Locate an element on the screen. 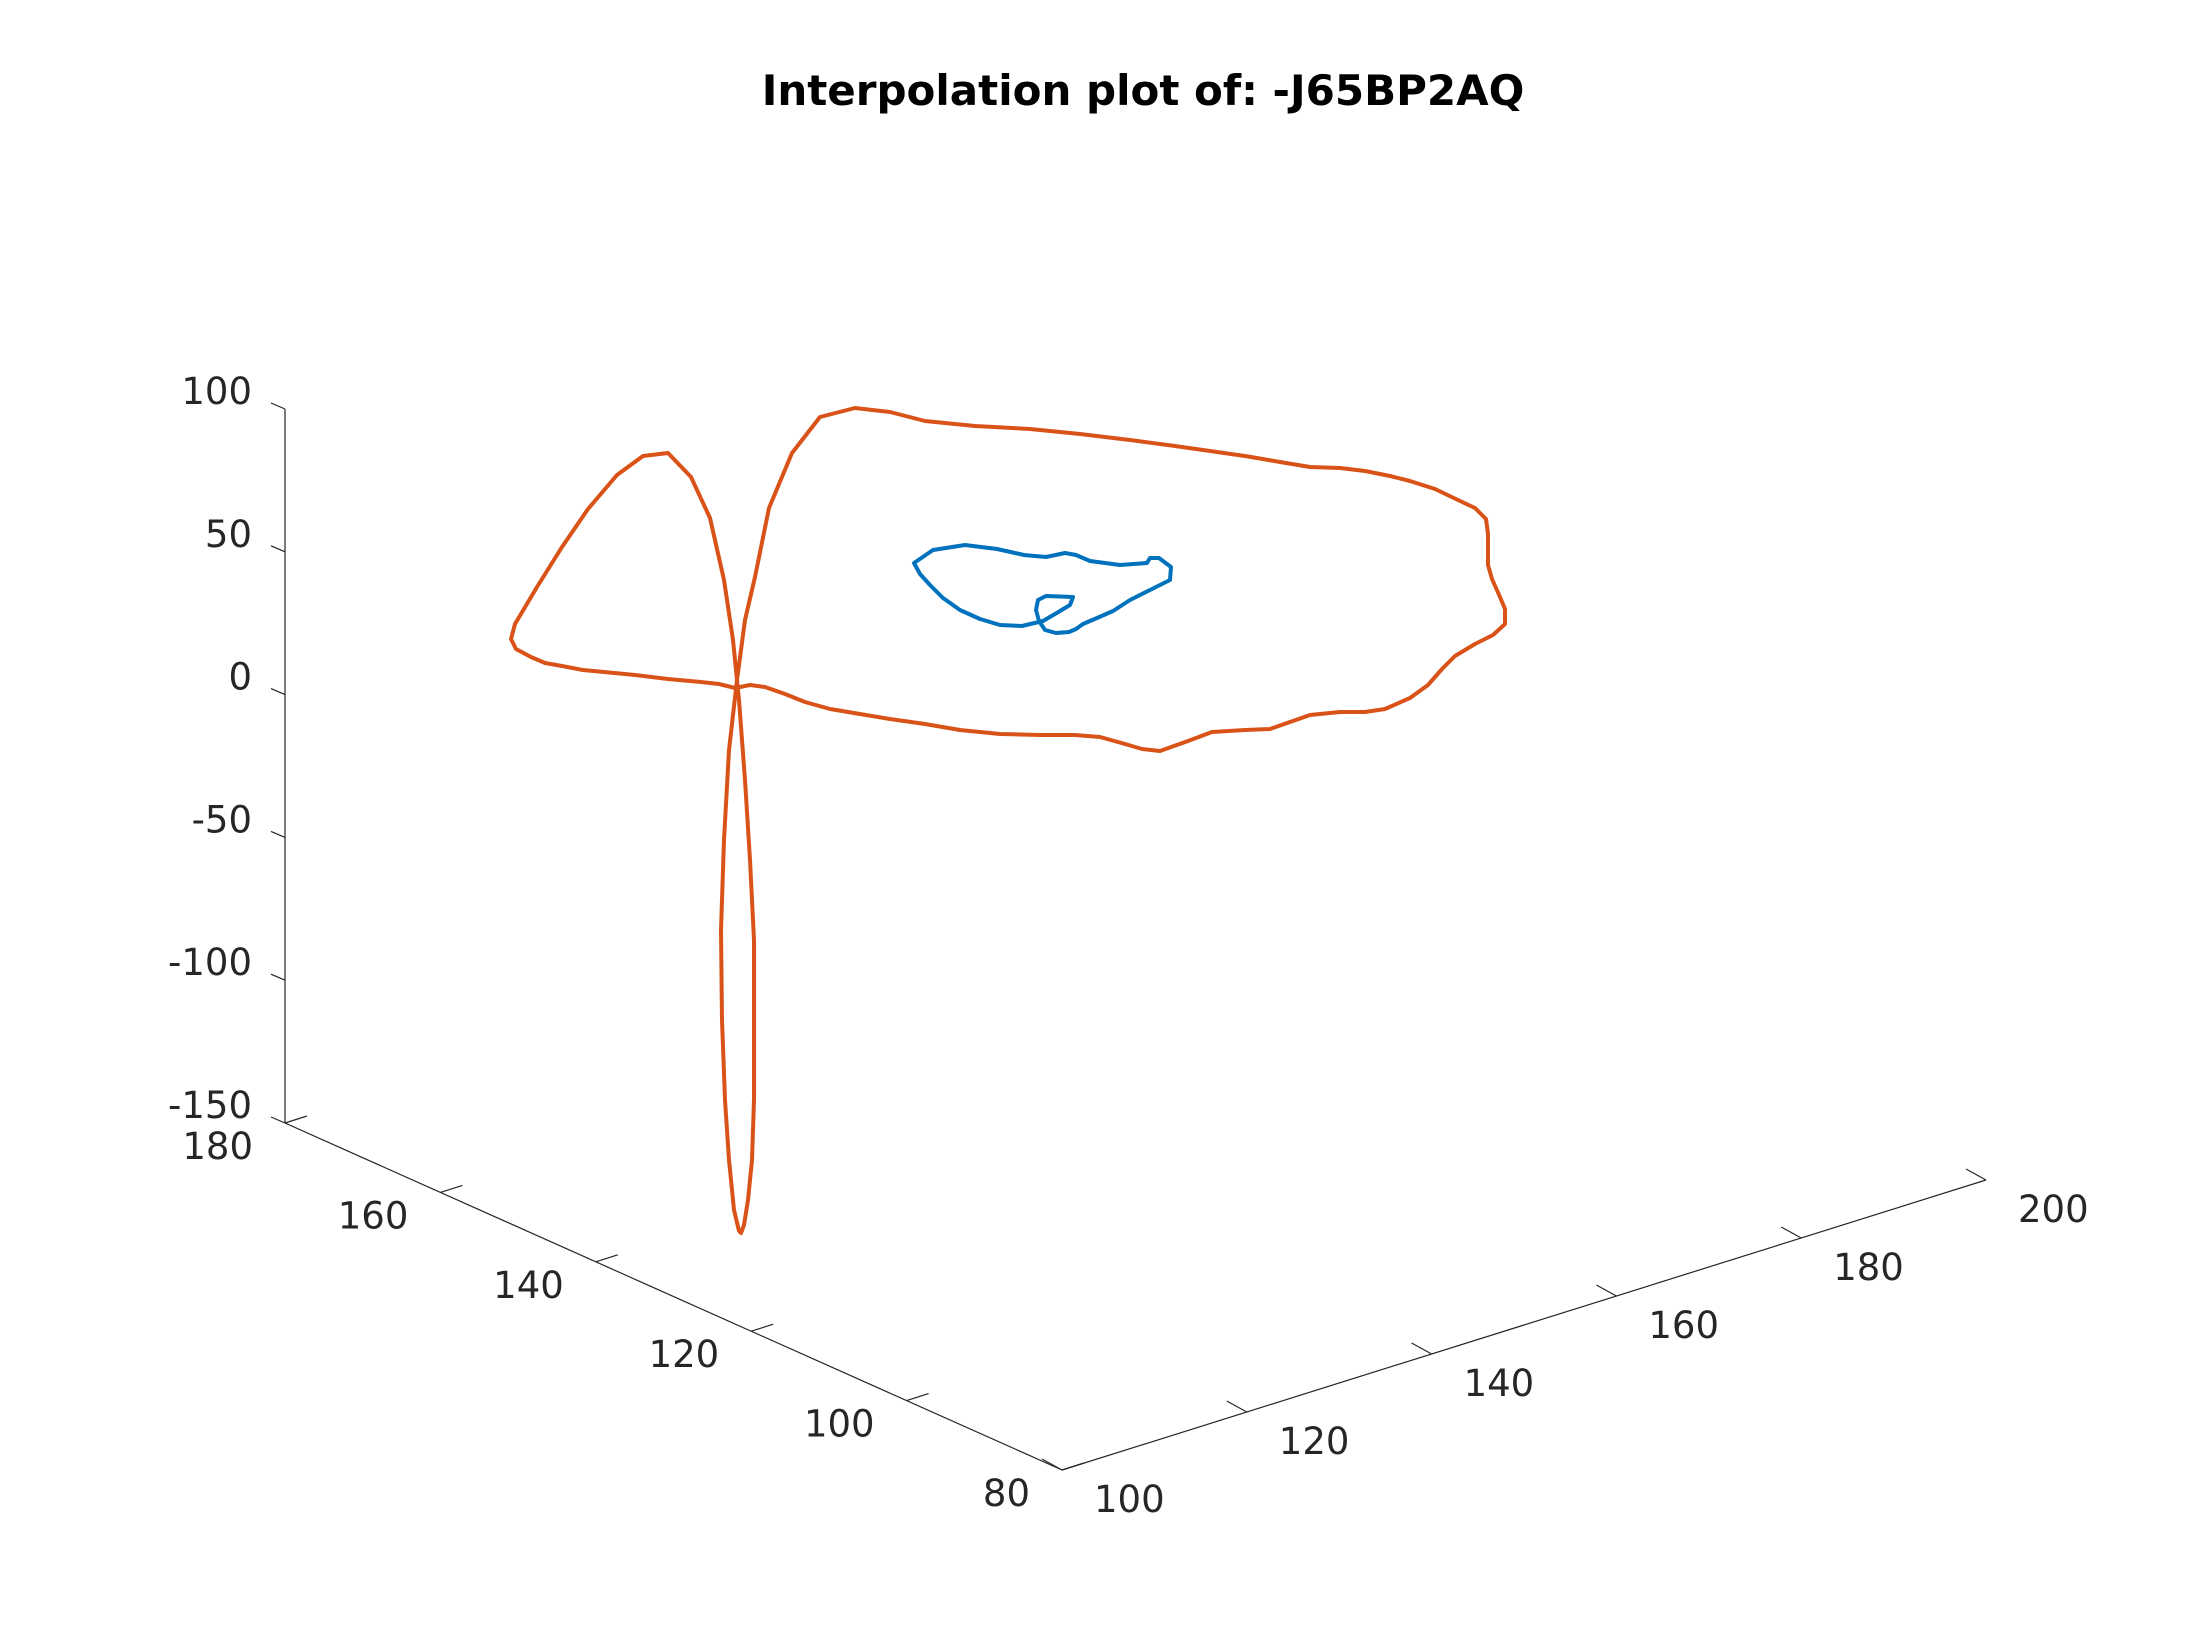 This screenshot has height=1641, width=2187. width-tick-label: 120 is located at coordinates (1314, 1441).